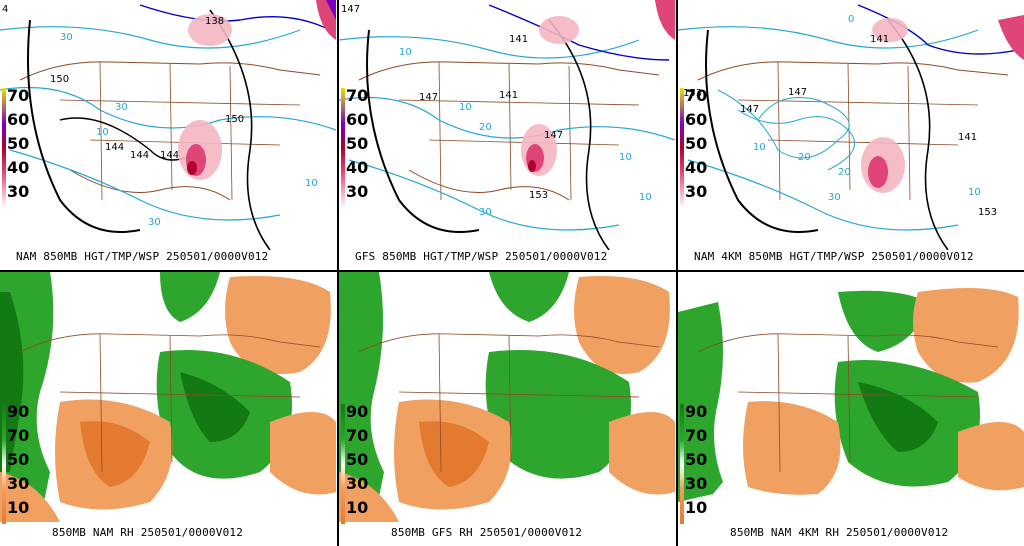 Image resolution: width=1024 pixels, height=546 pixels. I want to click on panel-caption: 850MB NAM 4KM RH 250501/0000V012, so click(839, 532).